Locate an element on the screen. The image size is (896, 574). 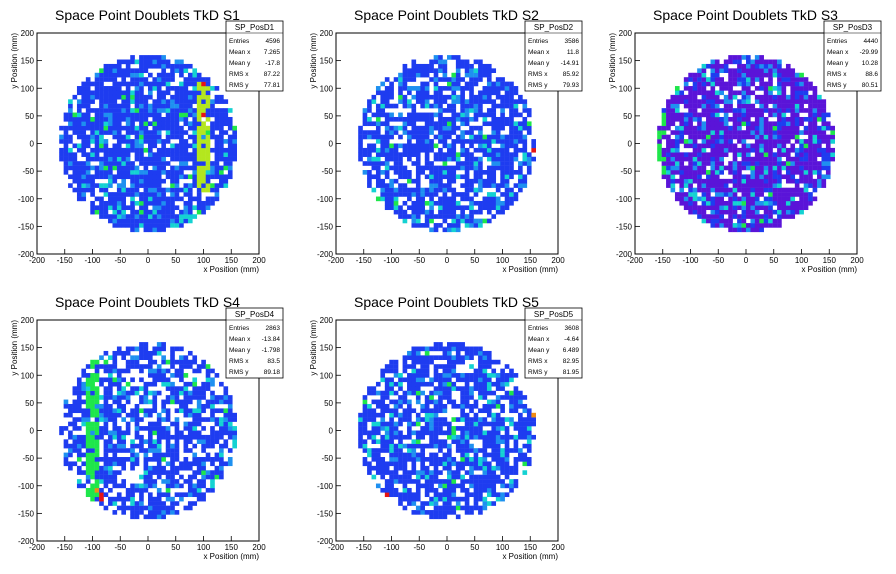
heatmap-cells is located at coordinates (447, 431).